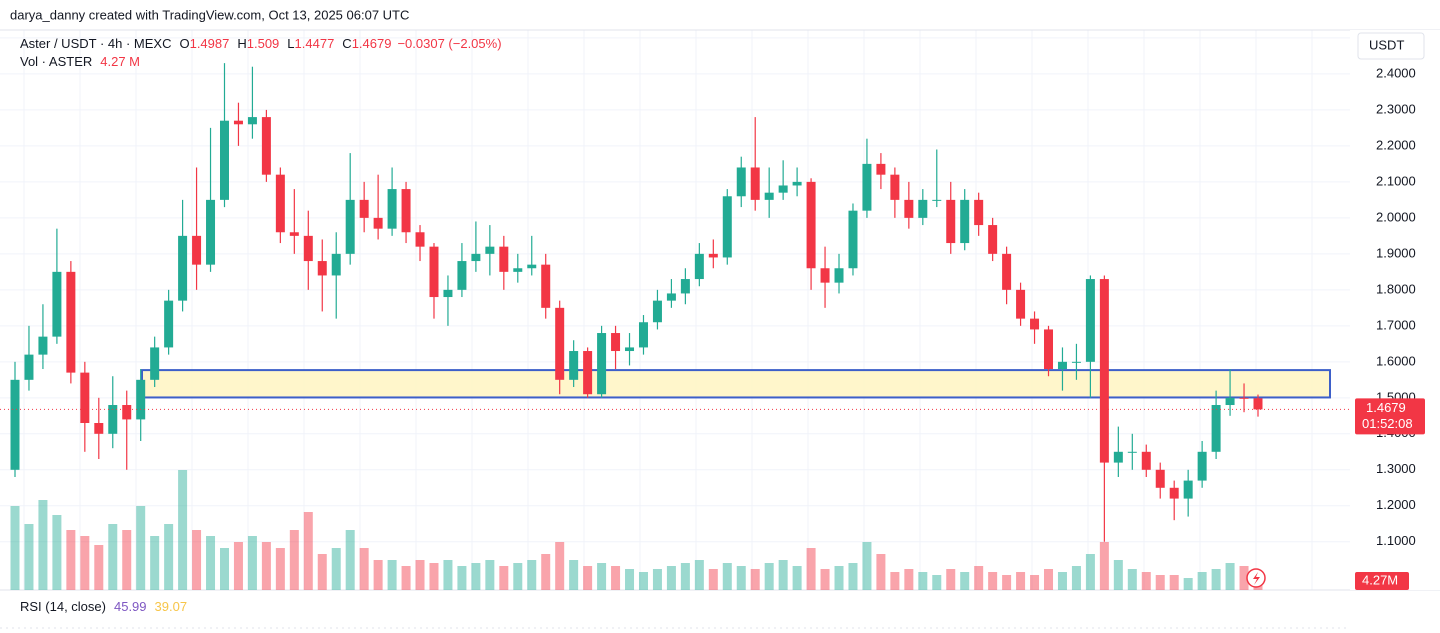 The height and width of the screenshot is (633, 1440). I want to click on alert-bolt, so click(1256, 578).